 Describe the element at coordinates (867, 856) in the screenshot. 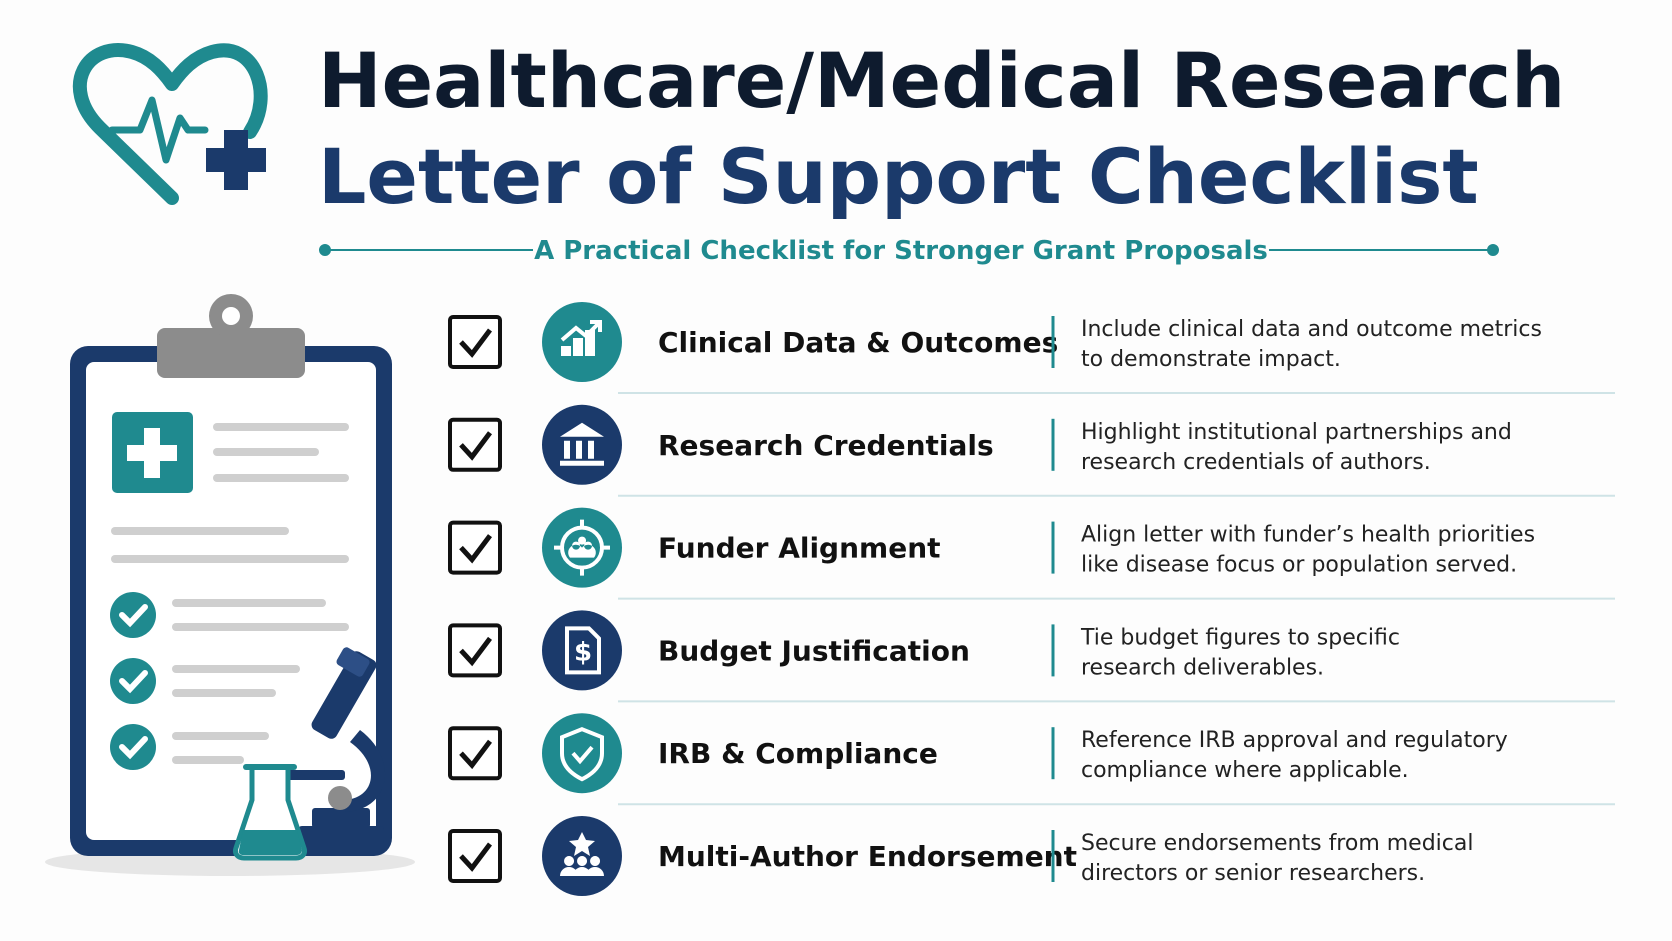

I see `item-title: Multi-Author Endorsement` at that location.